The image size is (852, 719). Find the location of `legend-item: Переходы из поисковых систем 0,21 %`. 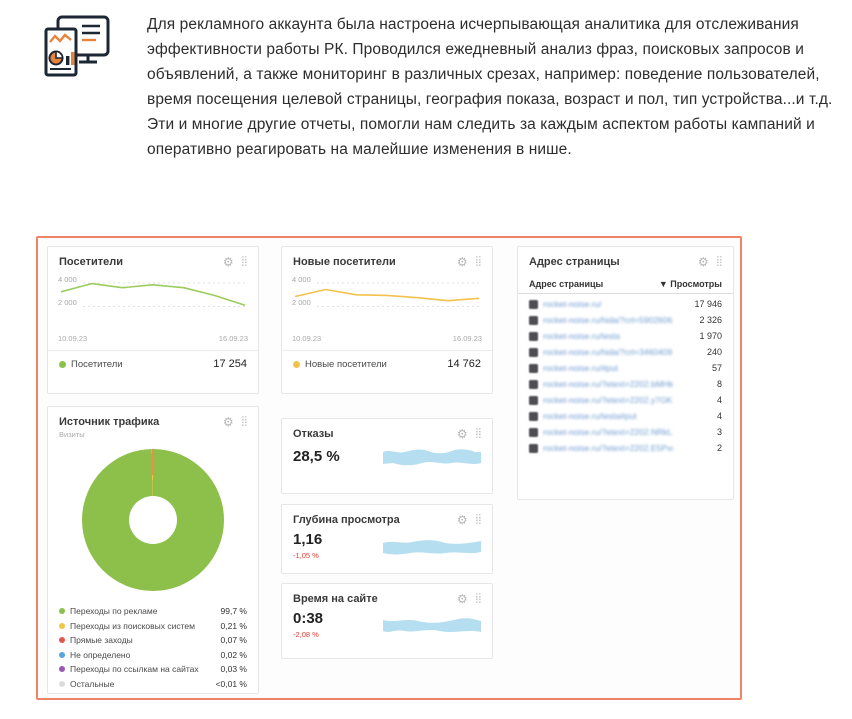

legend-item: Переходы из поисковых систем 0,21 % is located at coordinates (153, 626).